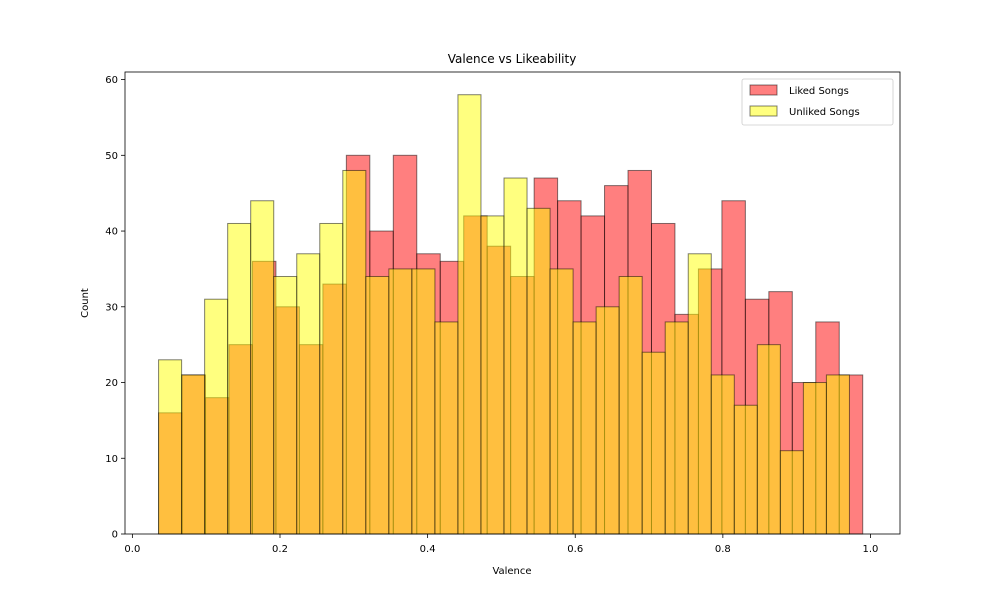 This screenshot has height=600, width=1000. I want to click on legend: Liked Songs Unliked Songs, so click(817, 102).